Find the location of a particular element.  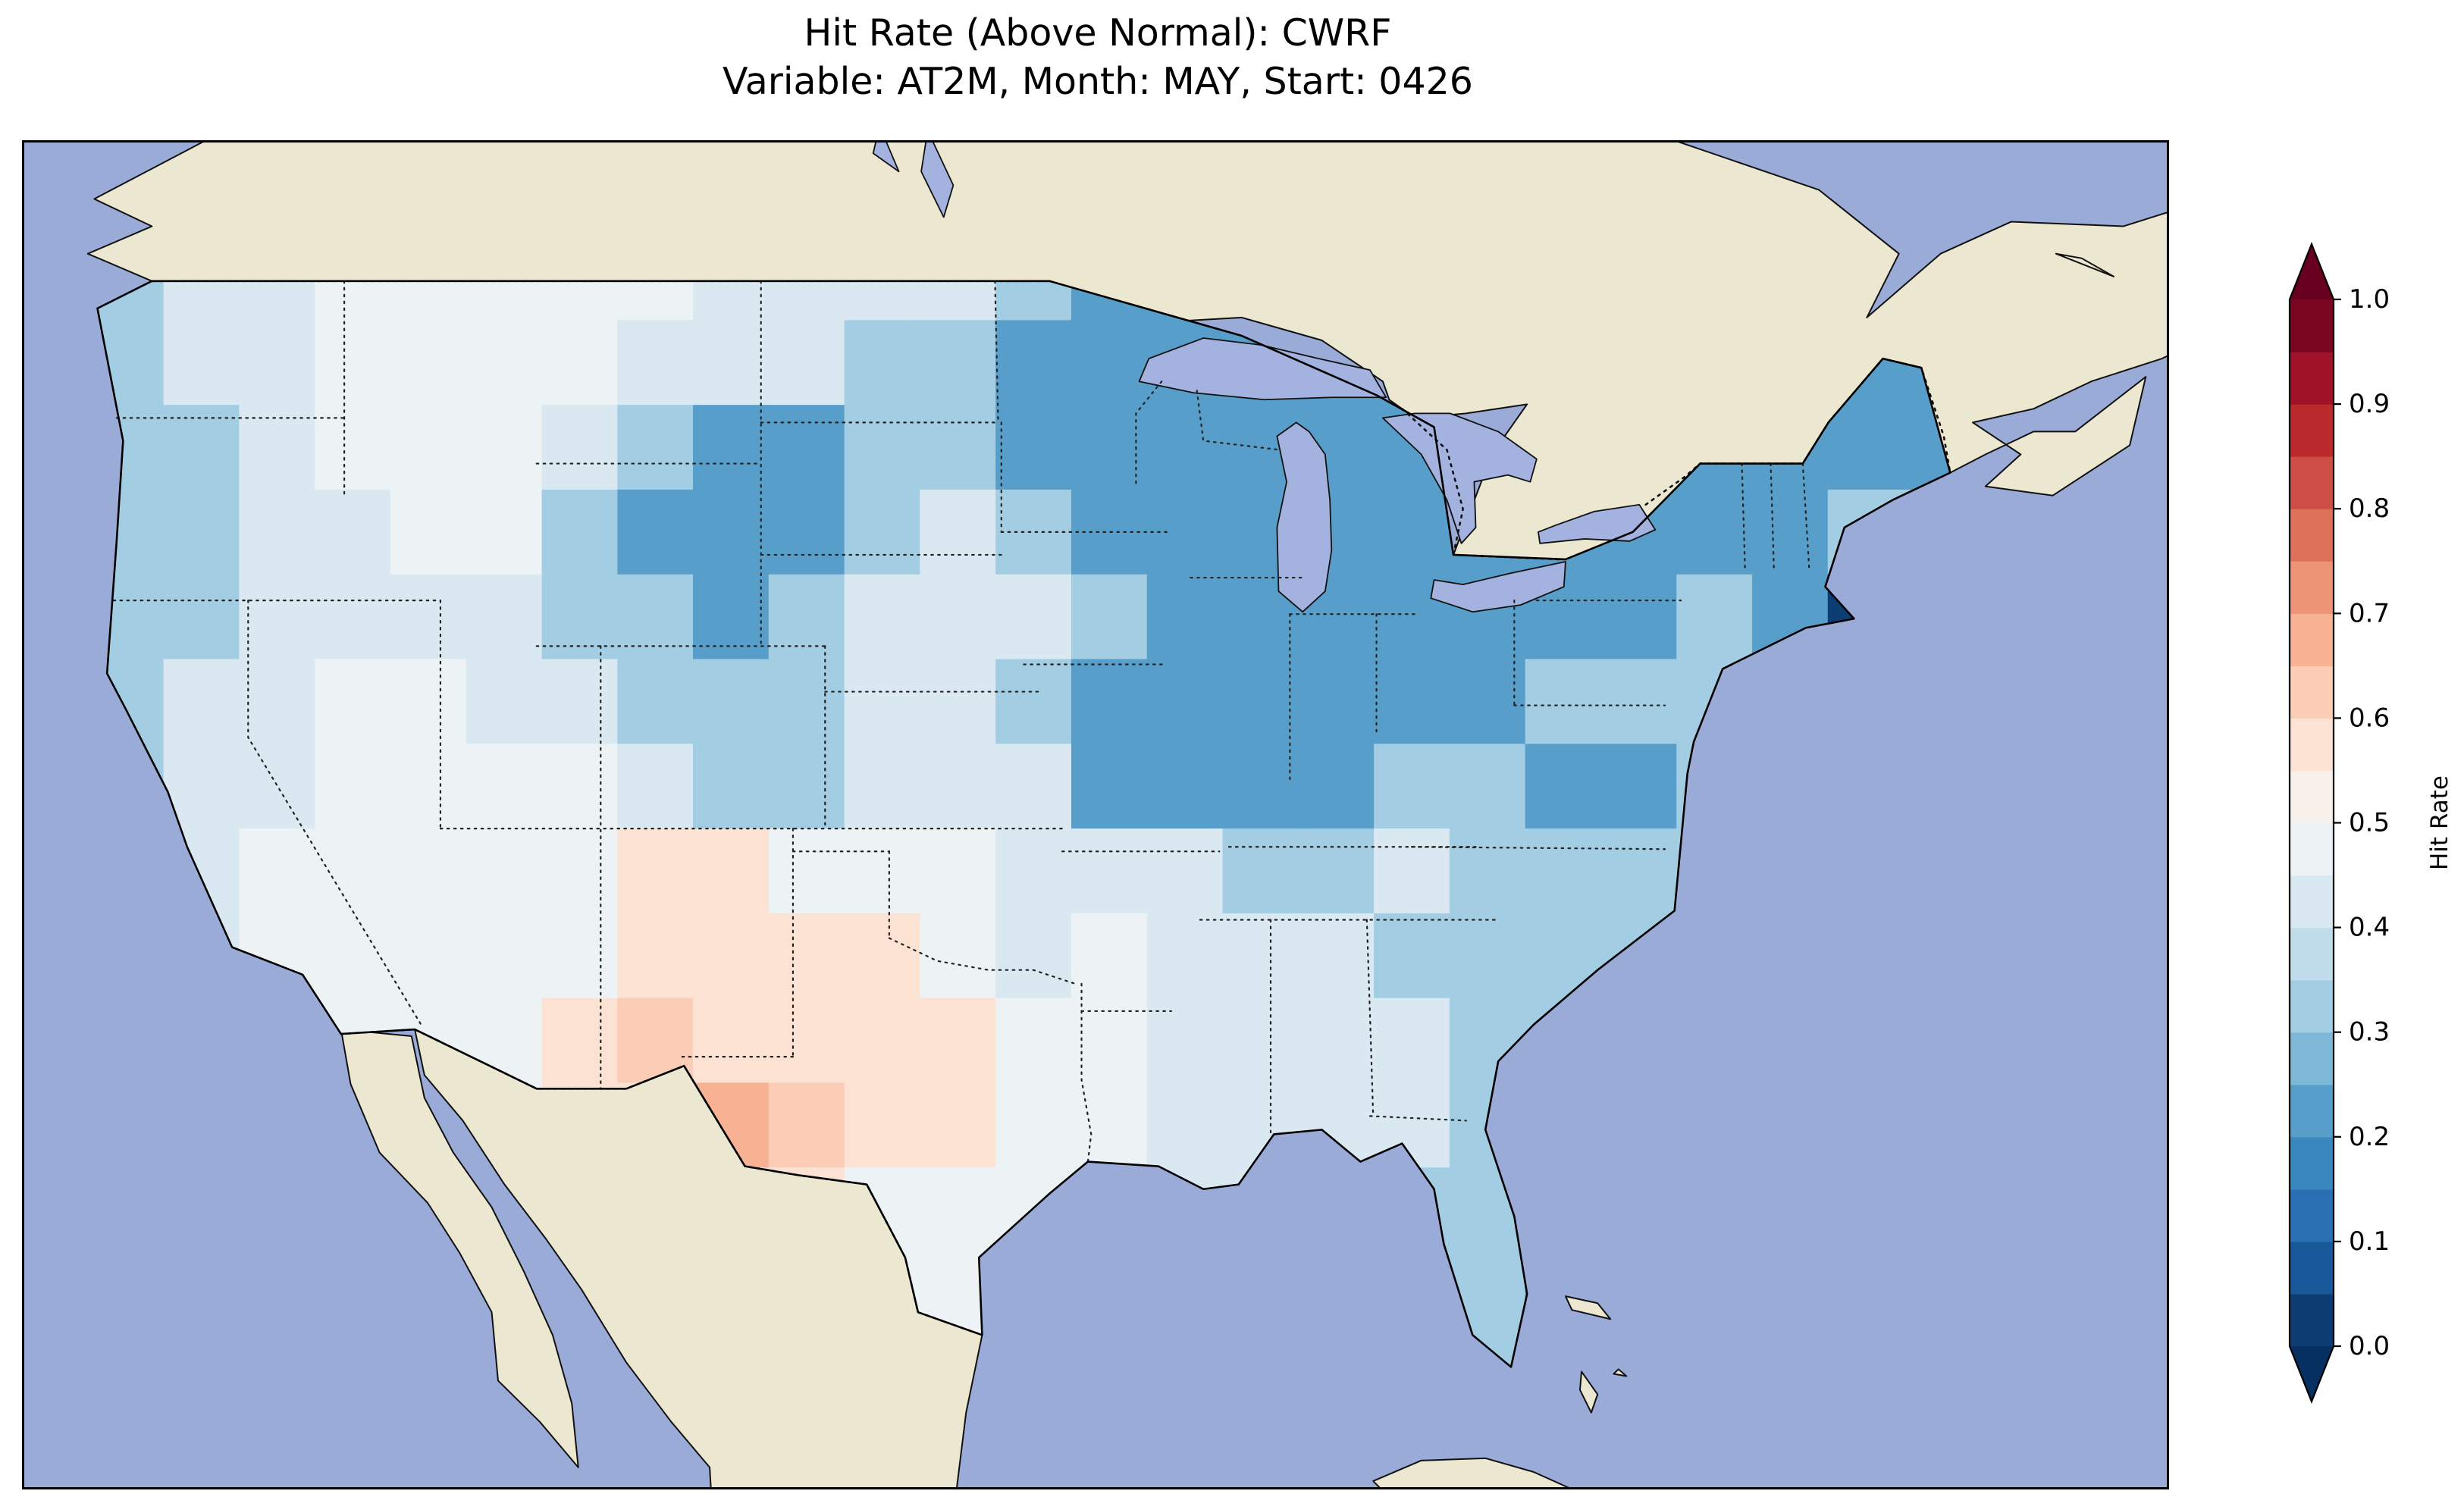

chart-title-line1: Hit Rate (Above Normal): CWRF is located at coordinates (1098, 33).